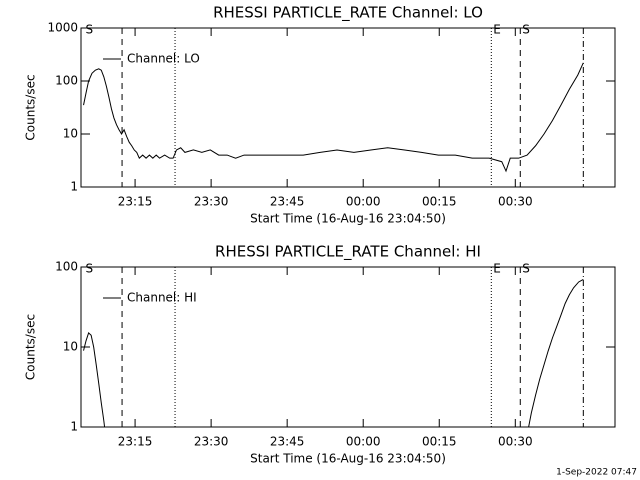  Describe the element at coordinates (163, 59) in the screenshot. I see `legend-label: Channel: LO` at that location.